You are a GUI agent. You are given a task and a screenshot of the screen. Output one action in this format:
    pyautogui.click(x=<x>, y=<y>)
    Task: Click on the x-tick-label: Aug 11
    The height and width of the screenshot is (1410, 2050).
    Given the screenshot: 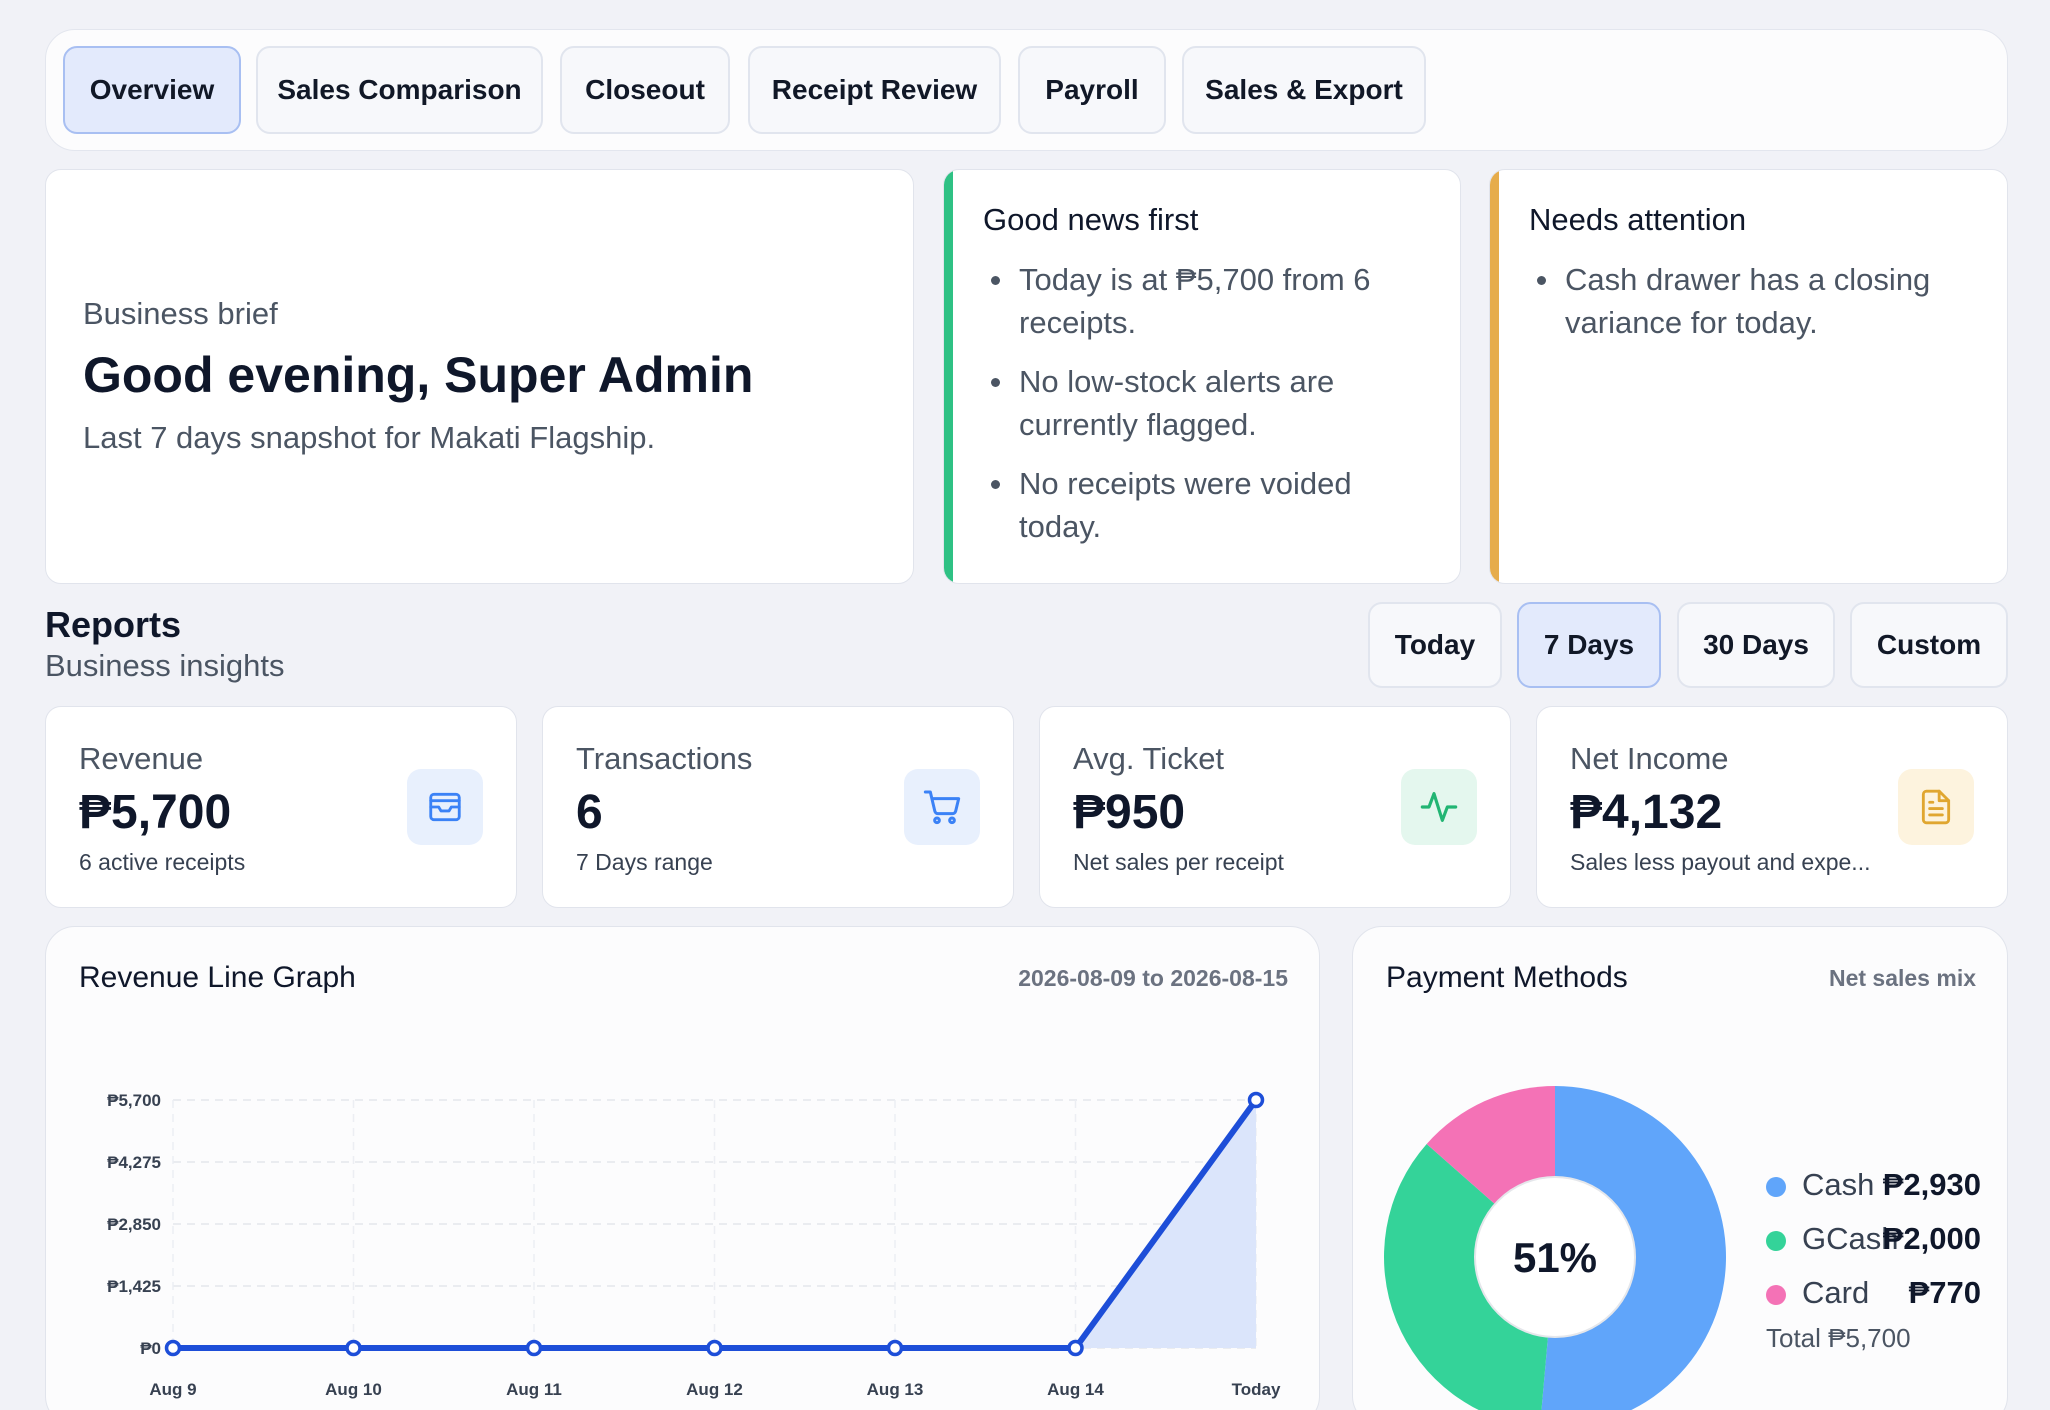 What is the action you would take?
    pyautogui.click(x=534, y=1389)
    